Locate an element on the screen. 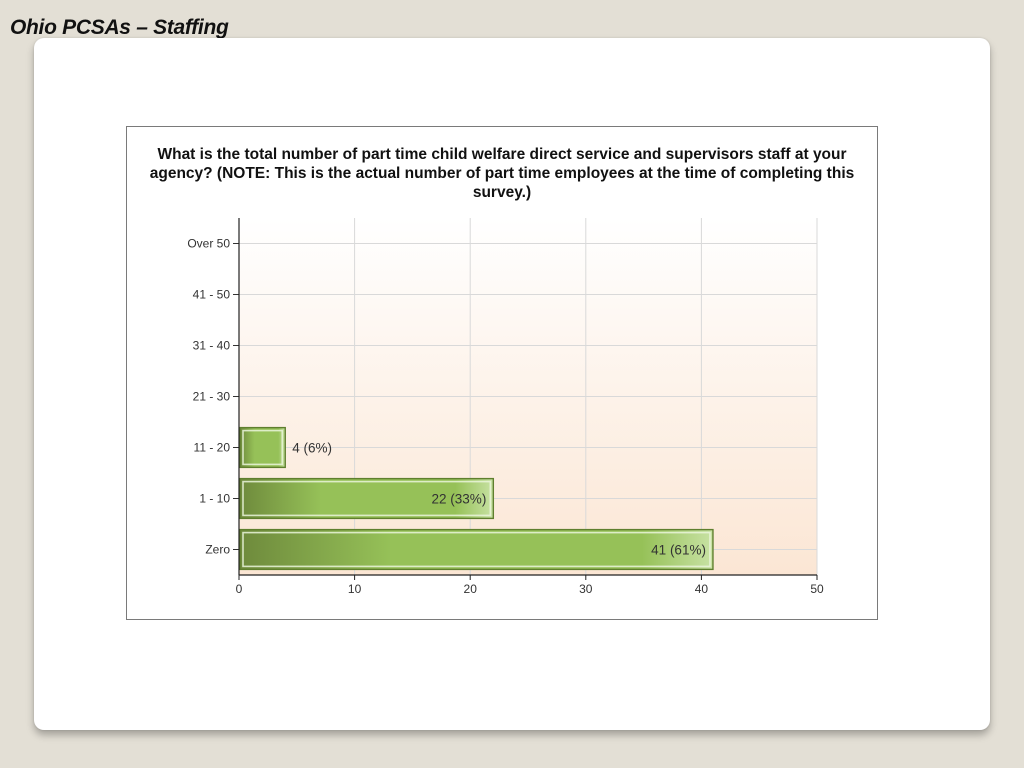  x-tick-label: 0 is located at coordinates (239, 589).